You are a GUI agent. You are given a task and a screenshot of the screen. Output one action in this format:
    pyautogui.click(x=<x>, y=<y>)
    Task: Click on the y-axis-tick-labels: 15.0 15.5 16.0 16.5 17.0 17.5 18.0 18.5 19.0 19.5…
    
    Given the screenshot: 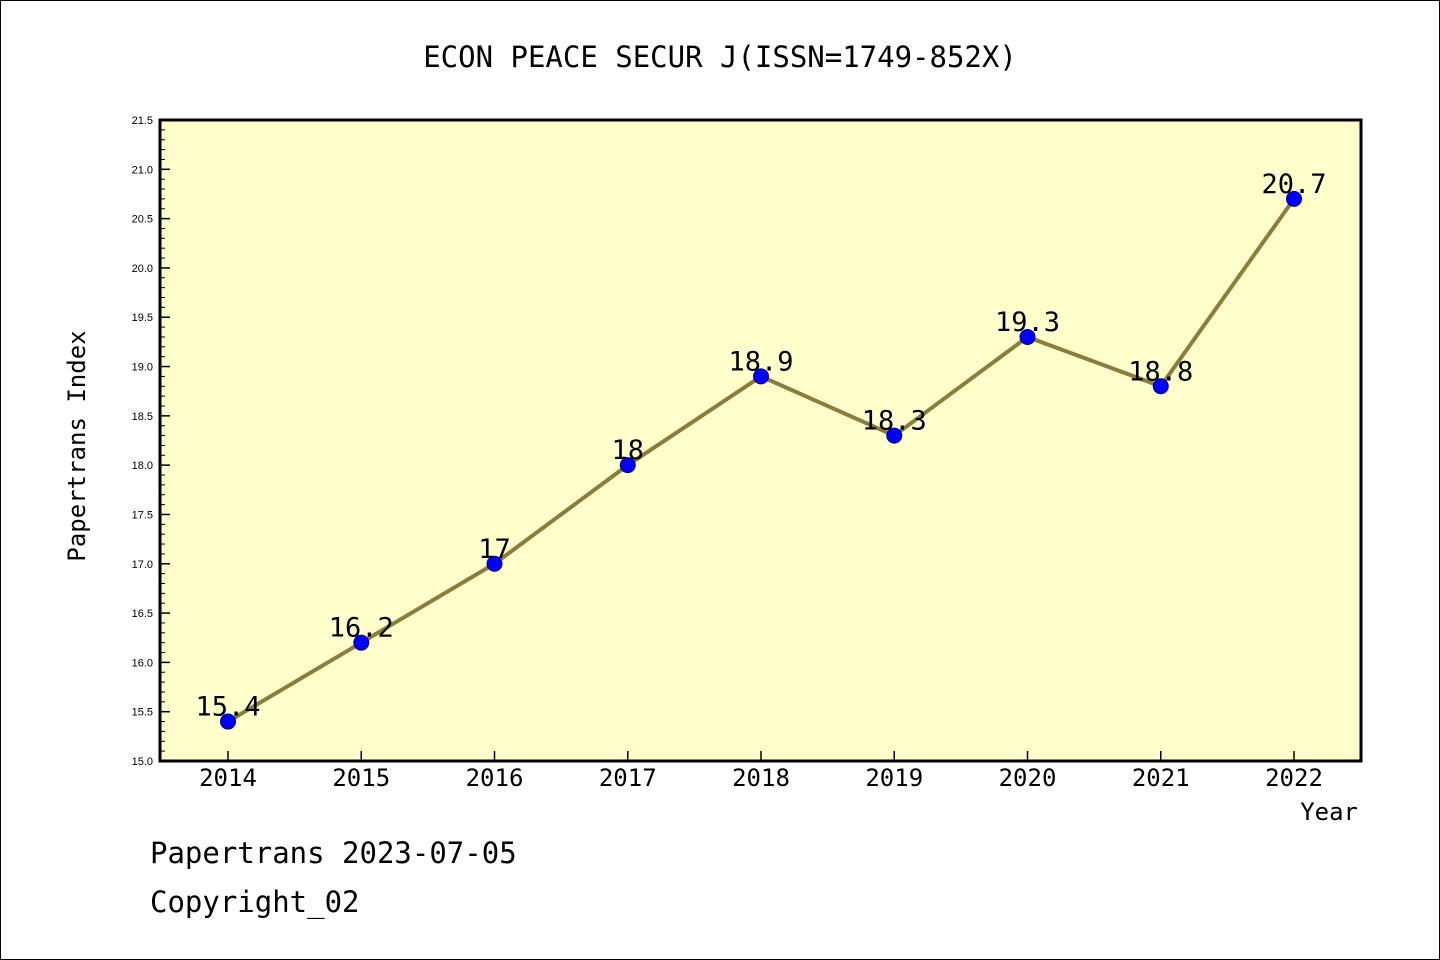 What is the action you would take?
    pyautogui.click(x=142, y=441)
    